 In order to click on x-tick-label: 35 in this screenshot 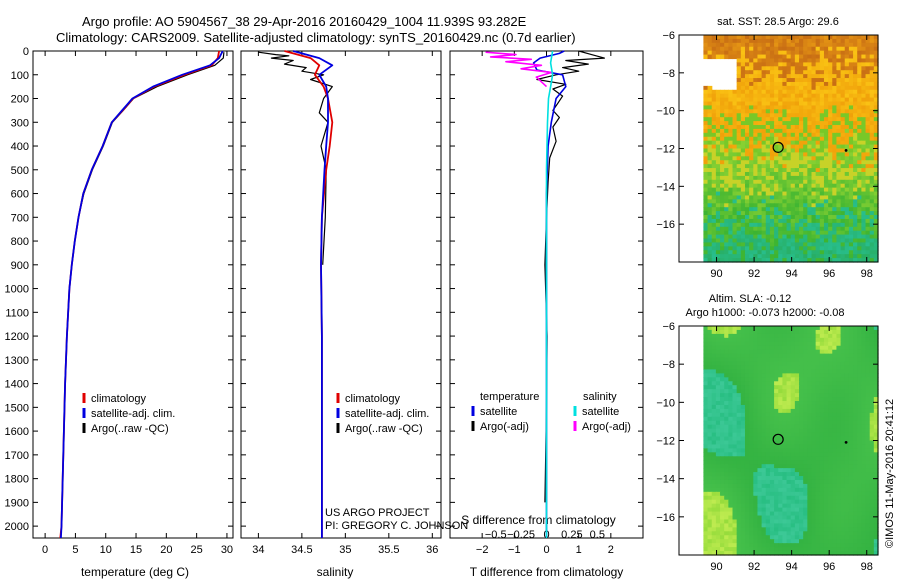, I will do `click(345, 550)`.